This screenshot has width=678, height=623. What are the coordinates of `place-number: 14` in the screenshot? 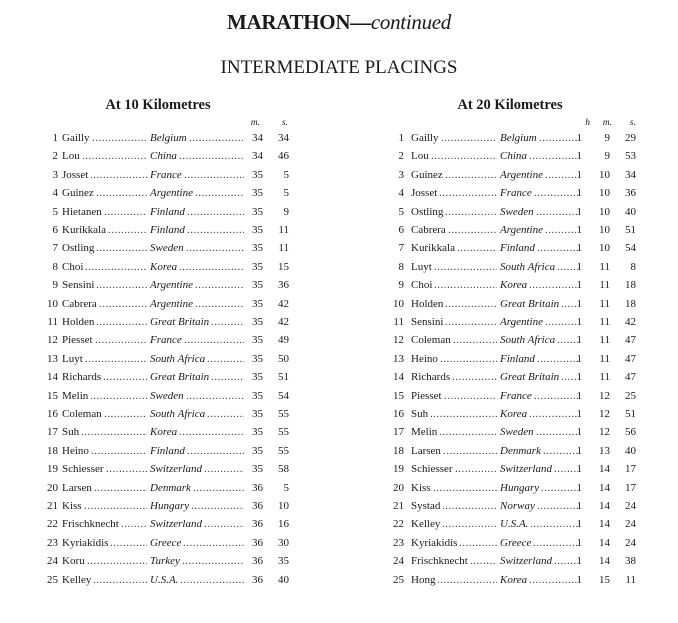 It's located at (52, 377).